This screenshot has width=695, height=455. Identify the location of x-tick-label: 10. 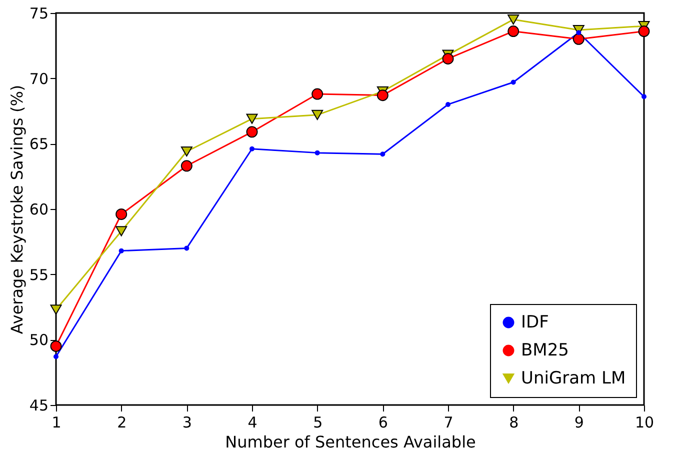
(644, 423).